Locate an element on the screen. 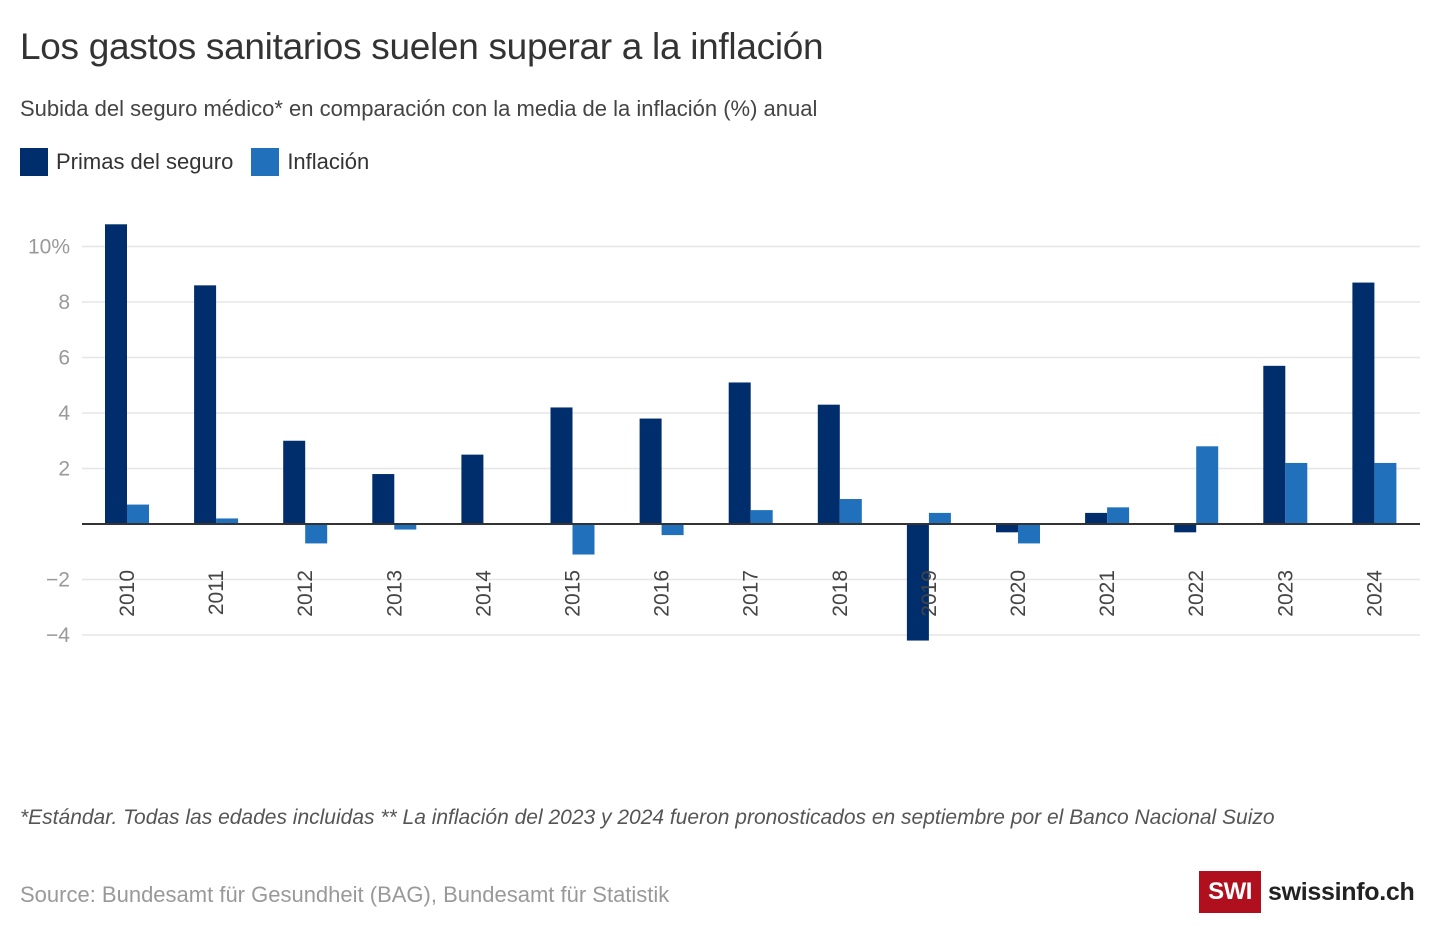 This screenshot has width=1440, height=940. y-tick-label: 4 is located at coordinates (64, 413).